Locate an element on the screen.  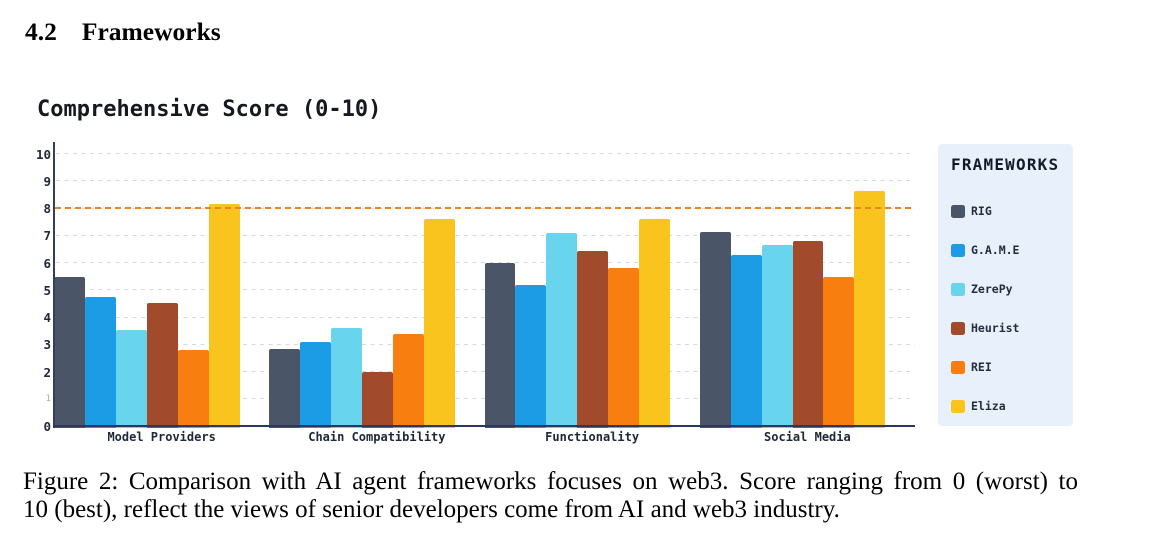
legend-label: Eliza is located at coordinates (988, 406).